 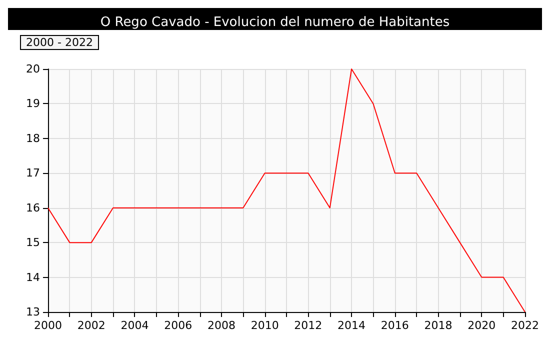 I want to click on chart-title: O Rego Cavado - Evolucion del numero de Habitantes, so click(x=275, y=22).